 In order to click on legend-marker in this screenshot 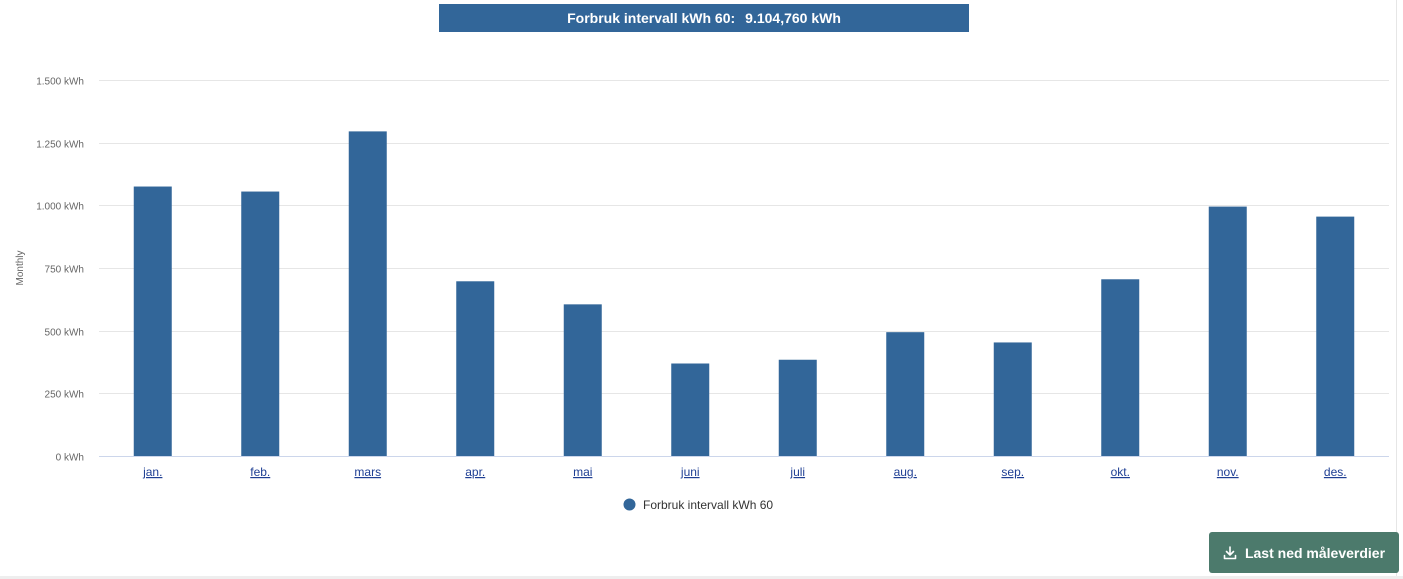, I will do `click(629, 504)`.